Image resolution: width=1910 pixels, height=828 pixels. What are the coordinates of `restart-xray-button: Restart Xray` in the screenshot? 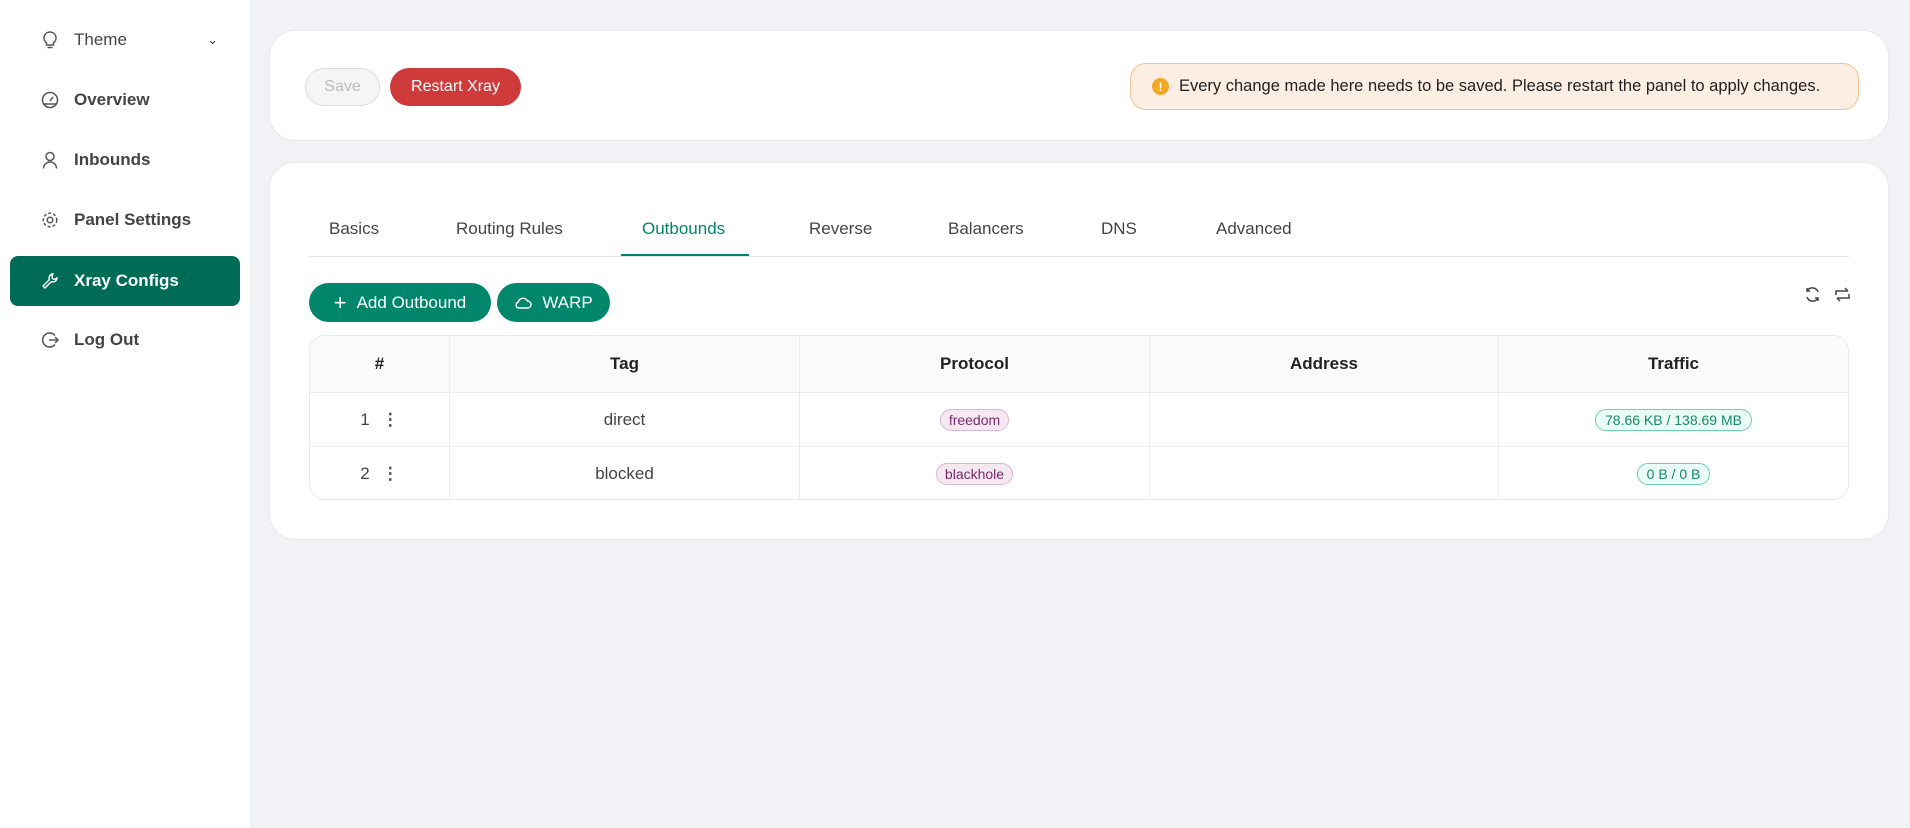 It's located at (455, 87).